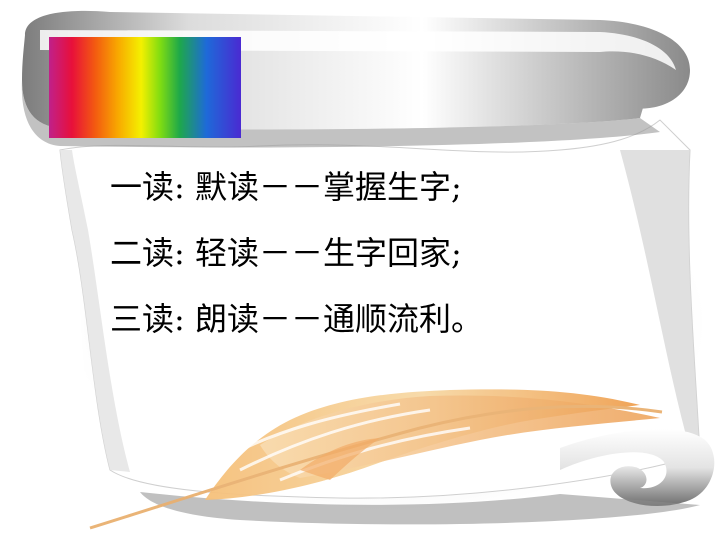  Describe the element at coordinates (286, 253) in the screenshot. I see `reading-step-2: 二读: 轻读－－生字回家;` at that location.